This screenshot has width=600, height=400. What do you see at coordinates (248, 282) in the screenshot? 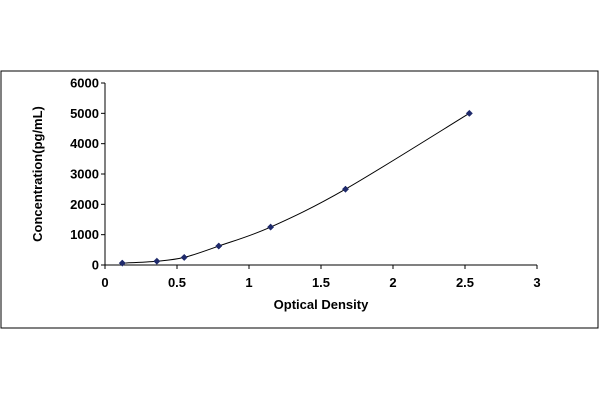
I see `x-tick-label: 1` at bounding box center [248, 282].